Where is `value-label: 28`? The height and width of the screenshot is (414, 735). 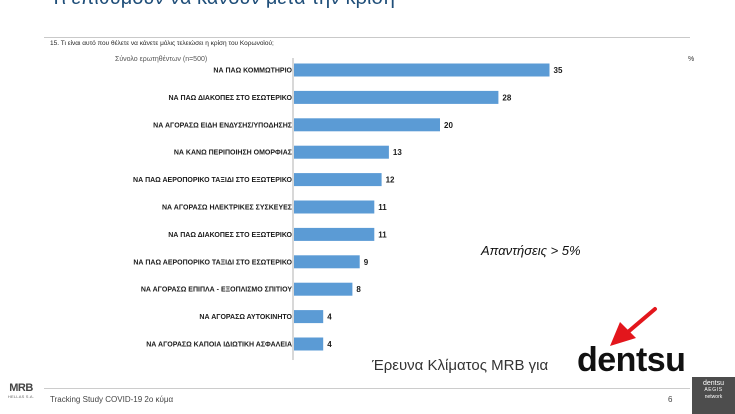
value-label: 28 is located at coordinates (506, 97).